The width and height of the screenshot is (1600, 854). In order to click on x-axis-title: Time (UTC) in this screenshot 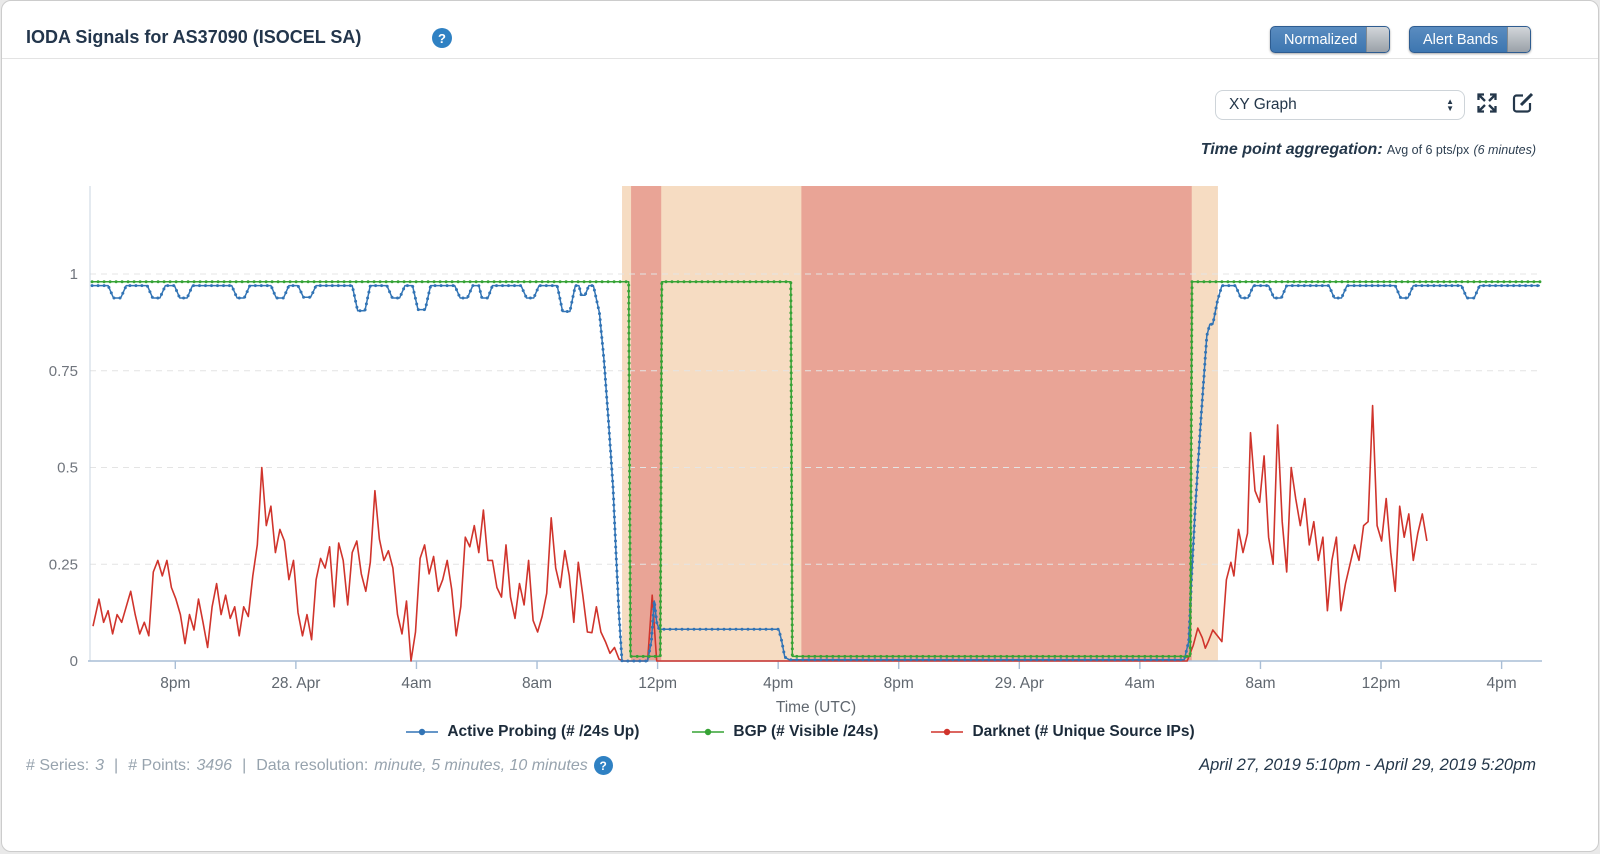, I will do `click(816, 707)`.